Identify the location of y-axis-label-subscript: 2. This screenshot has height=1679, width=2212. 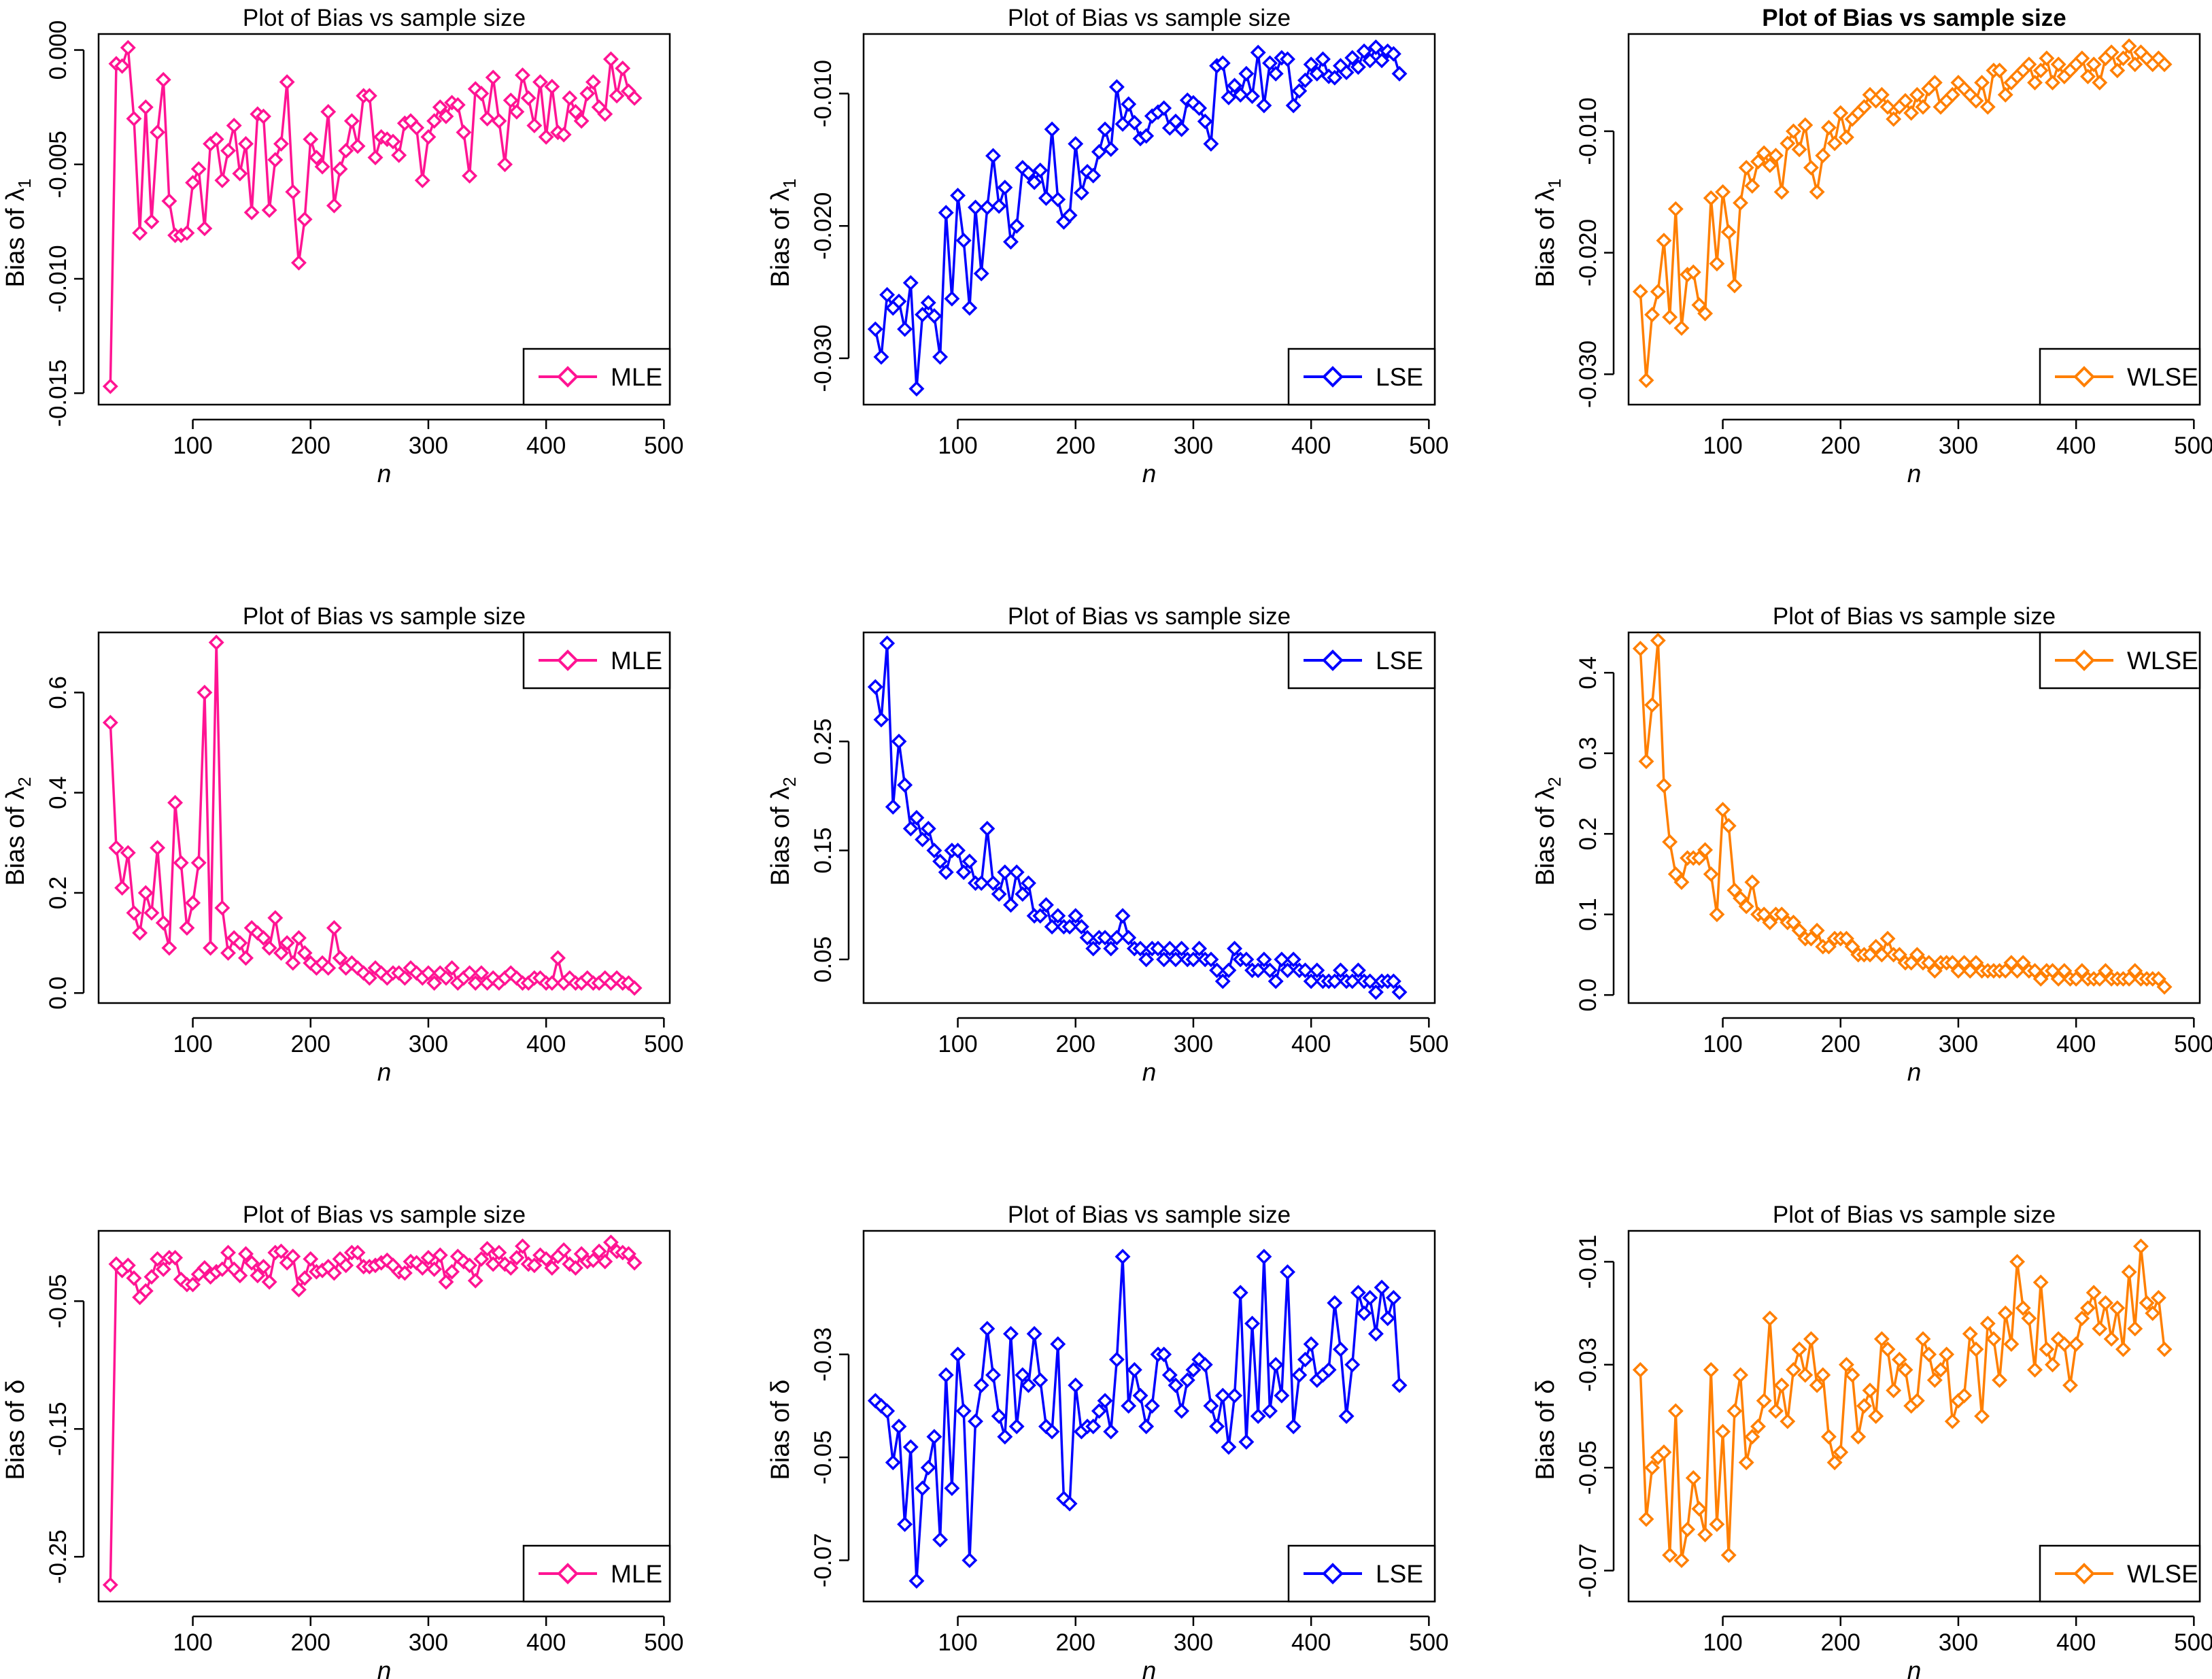
(24, 781).